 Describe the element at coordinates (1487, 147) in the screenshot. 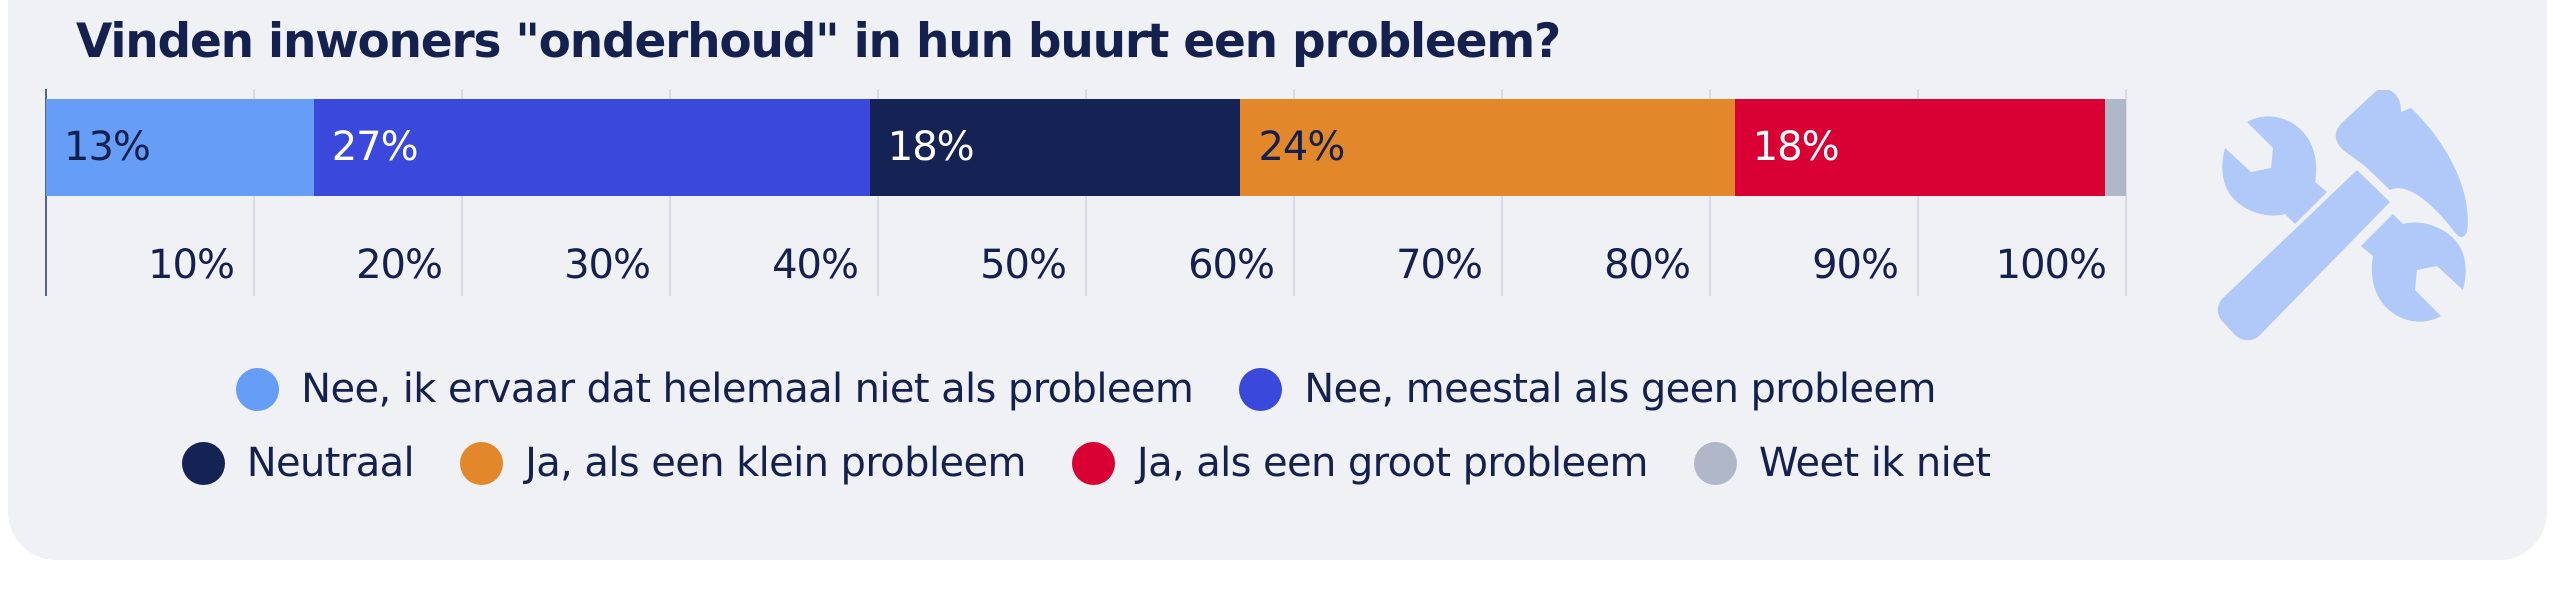

I see `bar-segment: 24%` at that location.